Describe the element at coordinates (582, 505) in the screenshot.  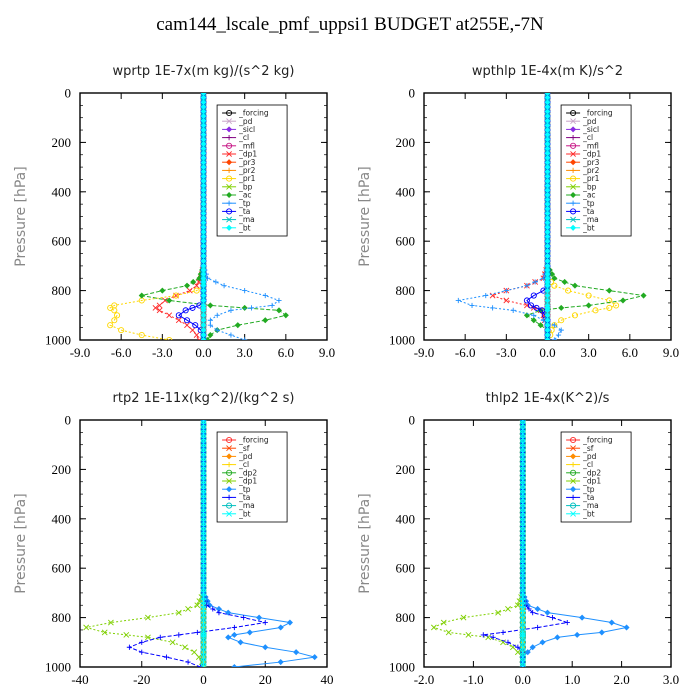
I see `legend-item: _ma` at that location.